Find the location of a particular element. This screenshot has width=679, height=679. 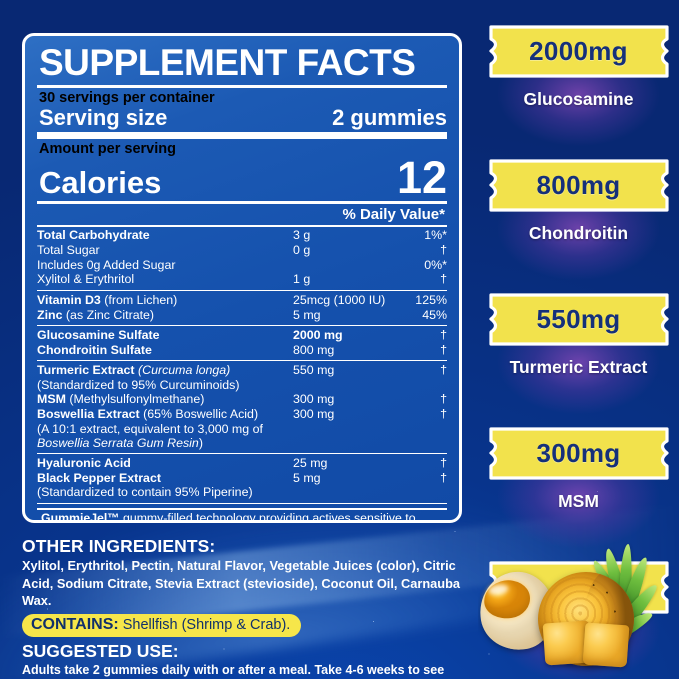

nutrient-amount: 300 mg is located at coordinates (314, 399).